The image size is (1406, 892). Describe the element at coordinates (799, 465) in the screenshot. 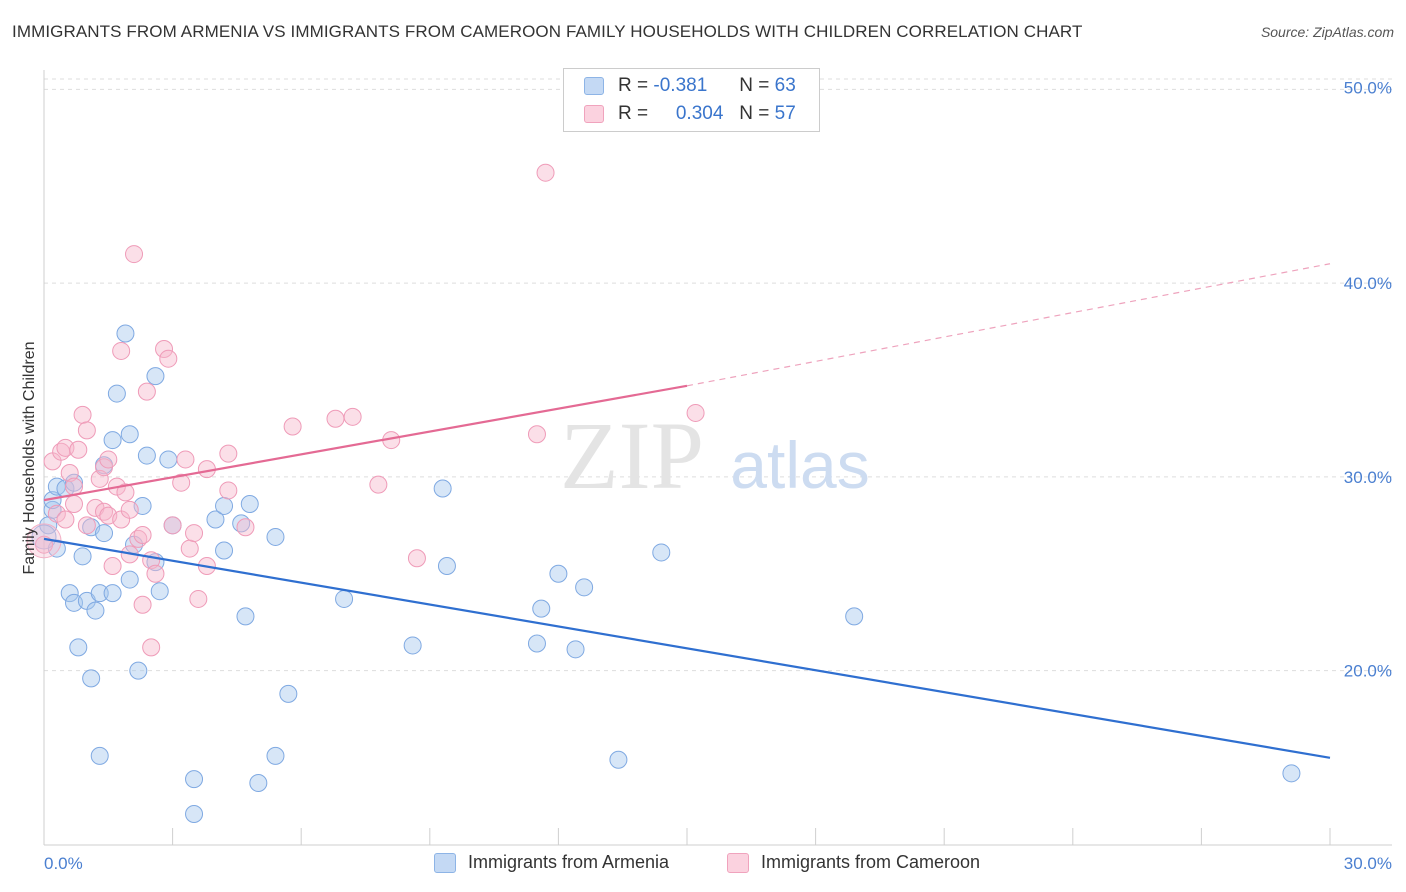

I see `watermark-atlas: atlas` at that location.